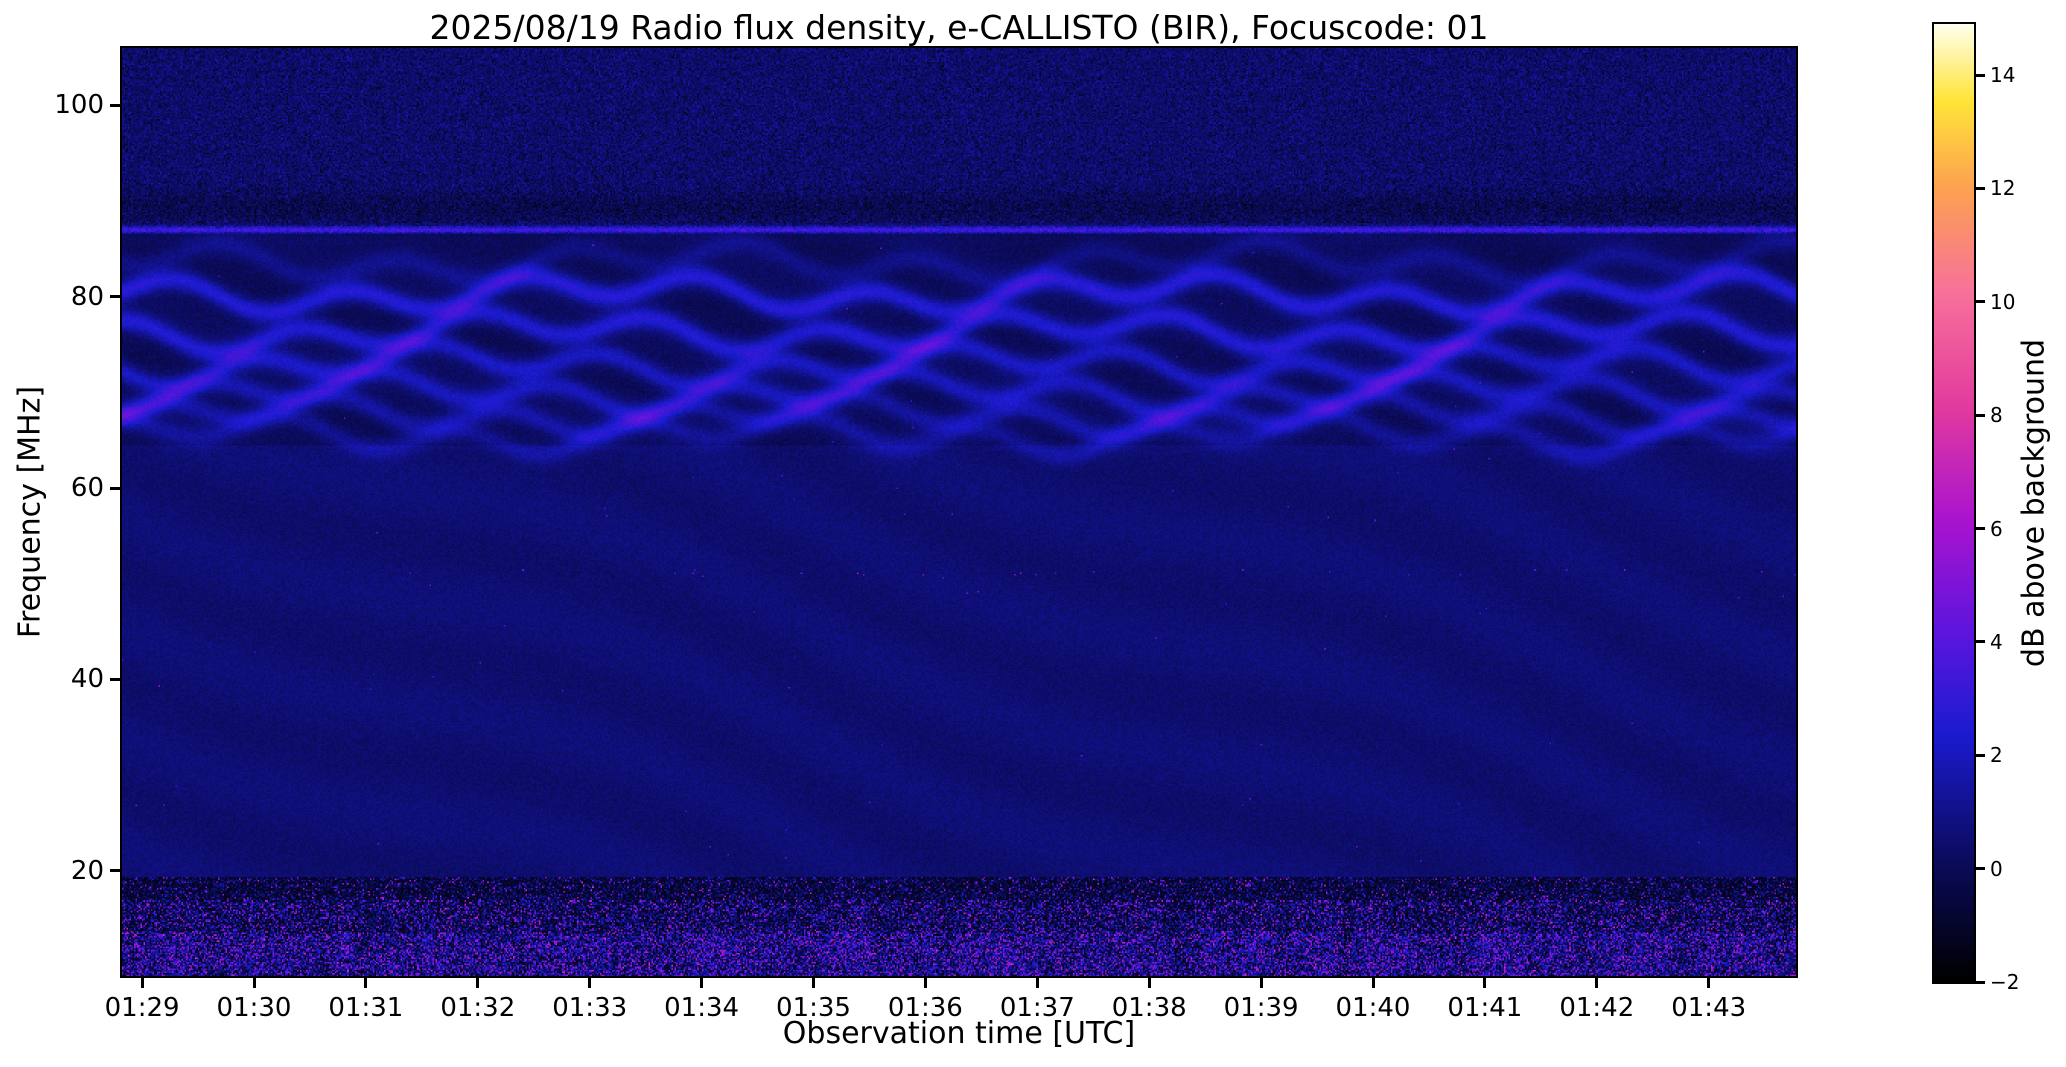 This screenshot has height=1067, width=2066. What do you see at coordinates (1485, 1008) in the screenshot?
I see `x-tick-label: 01:41` at bounding box center [1485, 1008].